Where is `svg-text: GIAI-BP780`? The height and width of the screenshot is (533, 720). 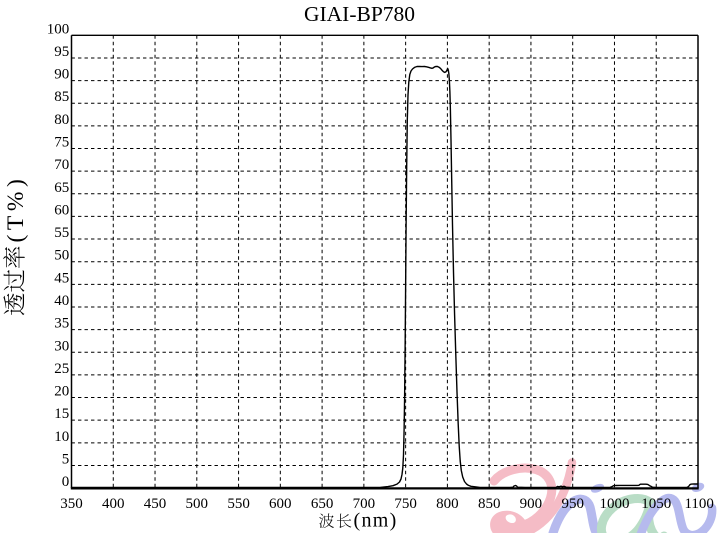
svg-text: GIAI-BP780 is located at coordinates (359, 14).